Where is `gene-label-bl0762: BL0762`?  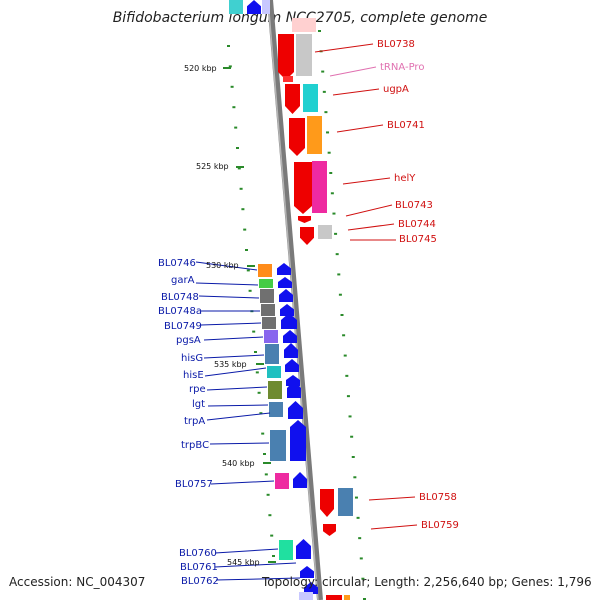 gene-label-bl0762: BL0762 is located at coordinates (200, 581).